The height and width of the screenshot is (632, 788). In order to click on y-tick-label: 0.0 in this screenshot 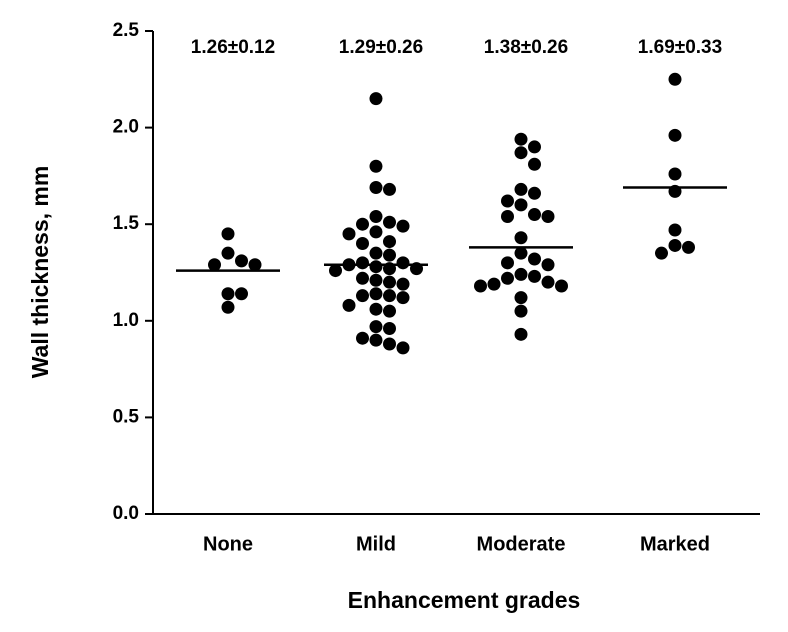, I will do `click(126, 513)`.